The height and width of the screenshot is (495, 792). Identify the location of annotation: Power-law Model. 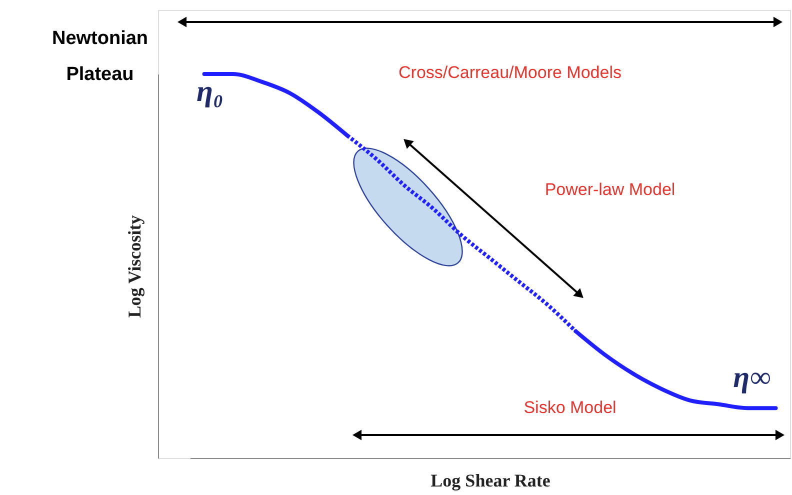
(610, 189).